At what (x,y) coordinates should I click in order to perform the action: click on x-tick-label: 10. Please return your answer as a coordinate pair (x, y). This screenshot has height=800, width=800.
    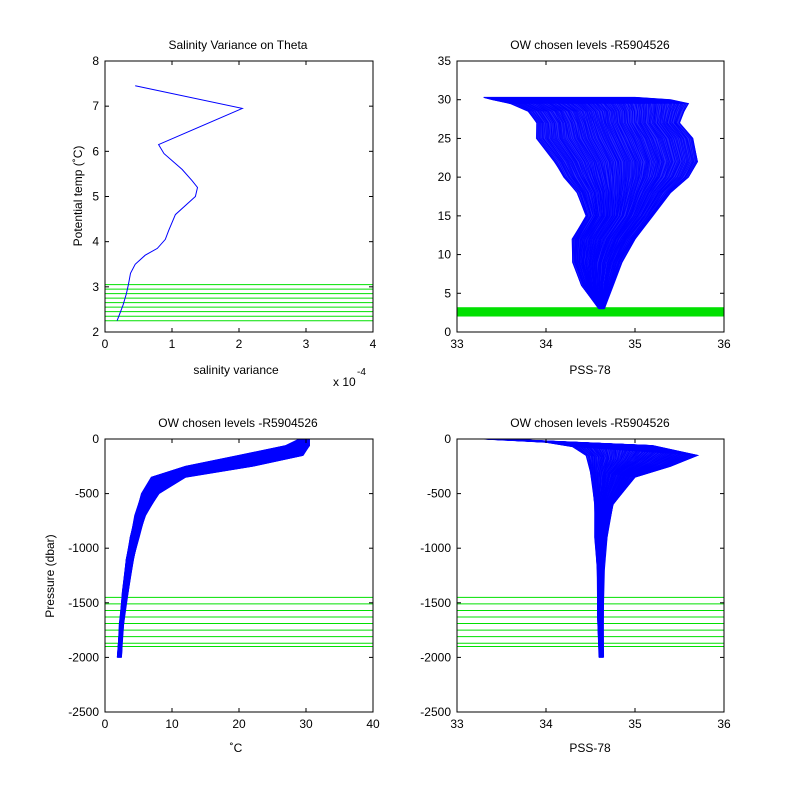
    Looking at the image, I should click on (172, 724).